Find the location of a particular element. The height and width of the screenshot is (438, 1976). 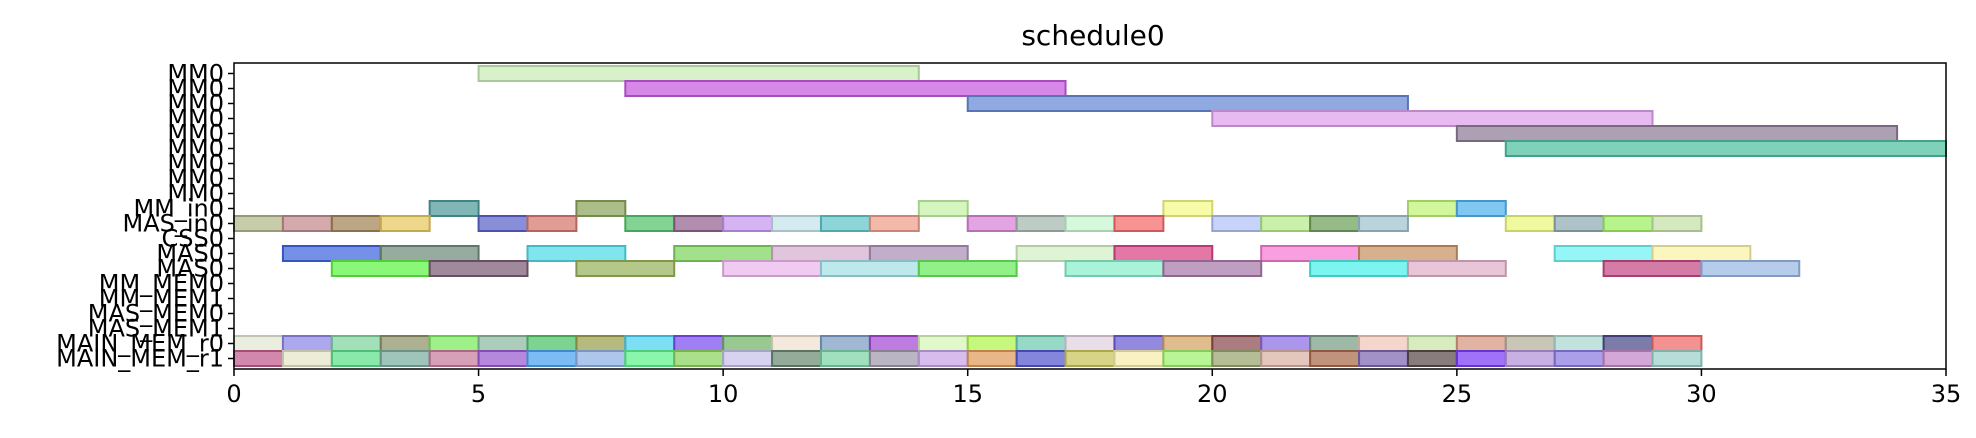

x-tick-label: 30 is located at coordinates (1701, 394).